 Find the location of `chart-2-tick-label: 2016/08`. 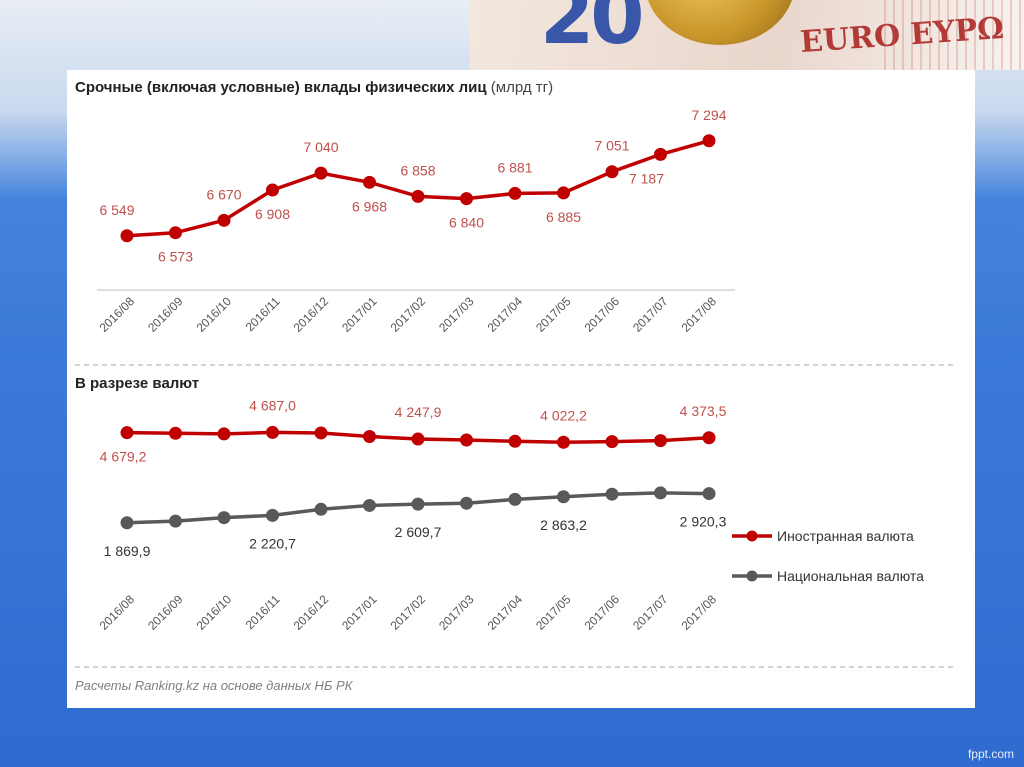

chart-2-tick-label: 2016/08 is located at coordinates (117, 612).